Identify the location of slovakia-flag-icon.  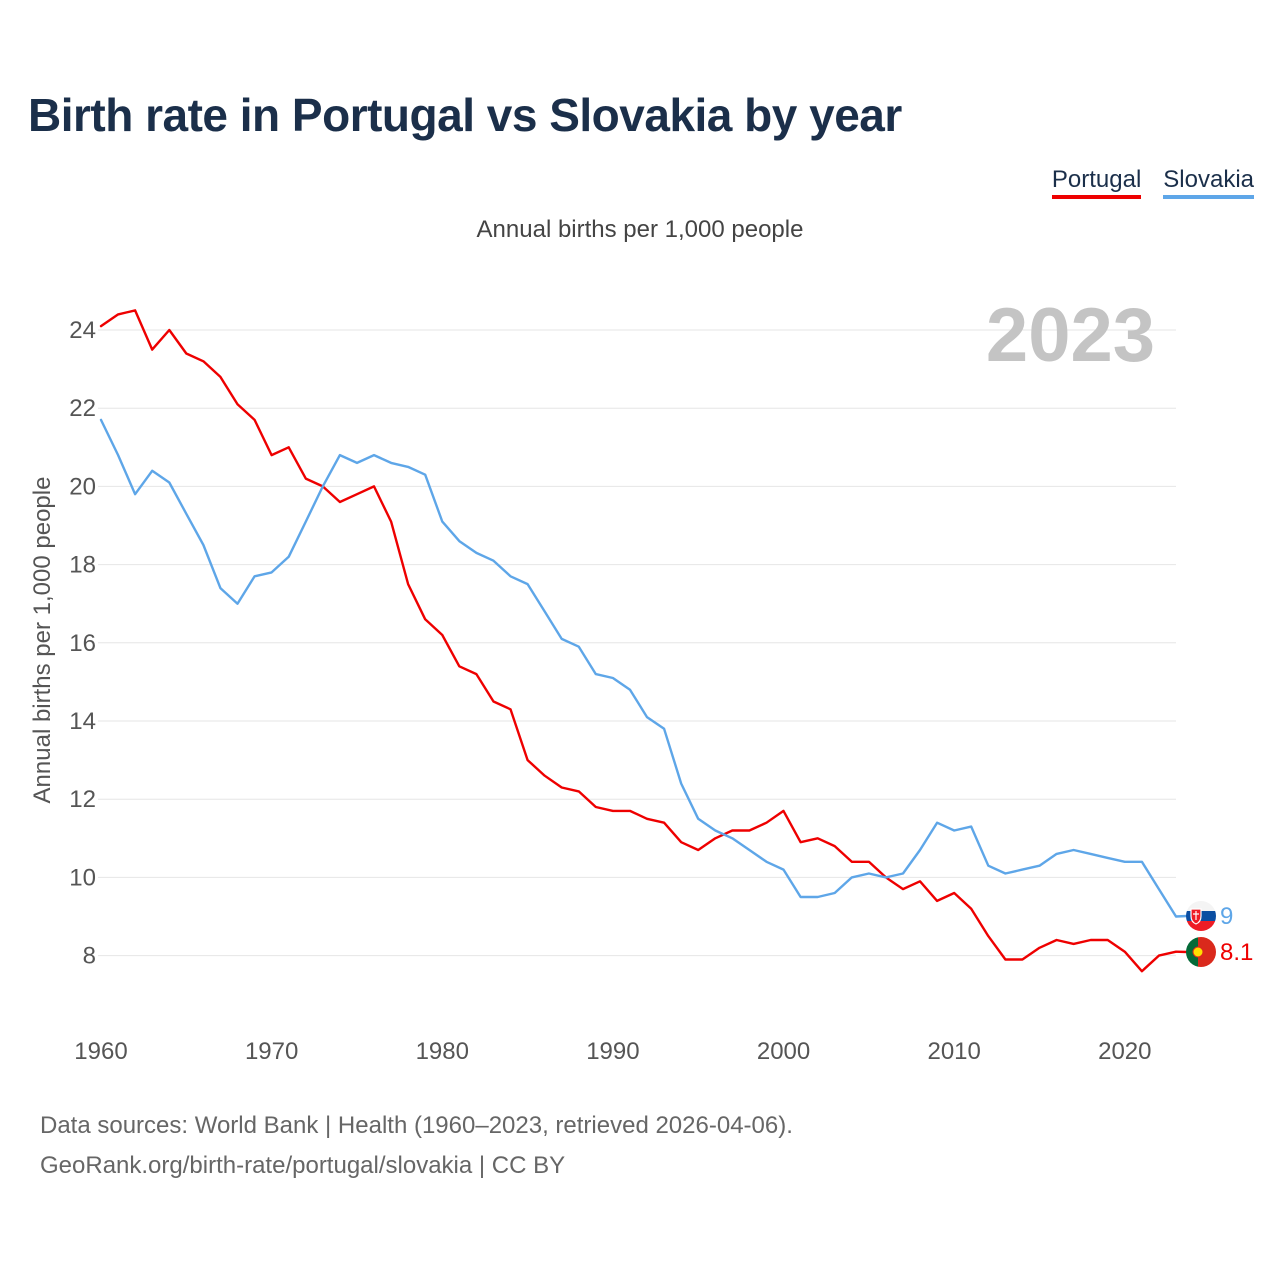
(1201, 916).